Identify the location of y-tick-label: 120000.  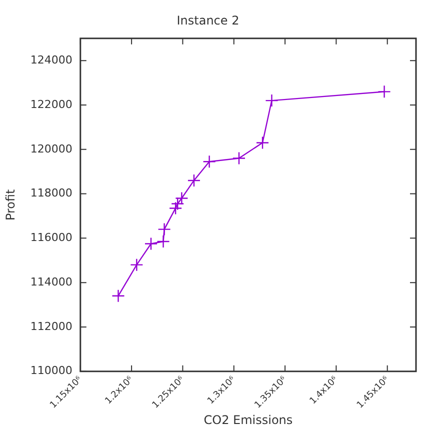
(51, 149).